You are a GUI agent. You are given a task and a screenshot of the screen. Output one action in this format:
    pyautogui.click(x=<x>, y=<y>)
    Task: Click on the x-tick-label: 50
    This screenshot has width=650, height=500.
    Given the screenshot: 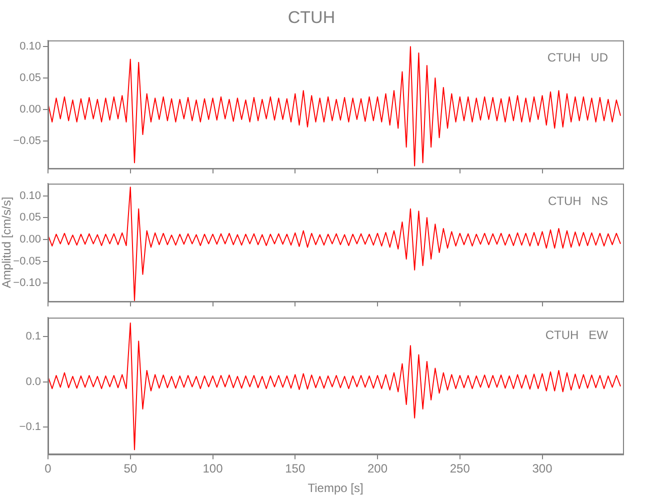 What is the action you would take?
    pyautogui.click(x=131, y=469)
    